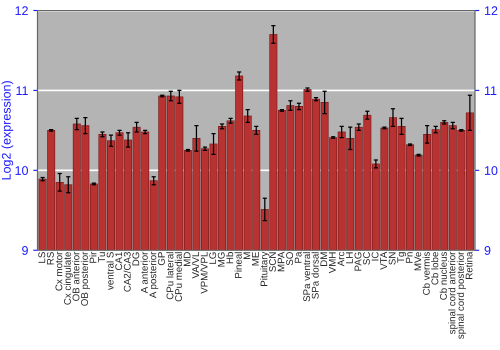 The width and height of the screenshot is (500, 350). Describe the element at coordinates (204, 273) in the screenshot. I see `x-tick-label: VPM/VPL` at that location.